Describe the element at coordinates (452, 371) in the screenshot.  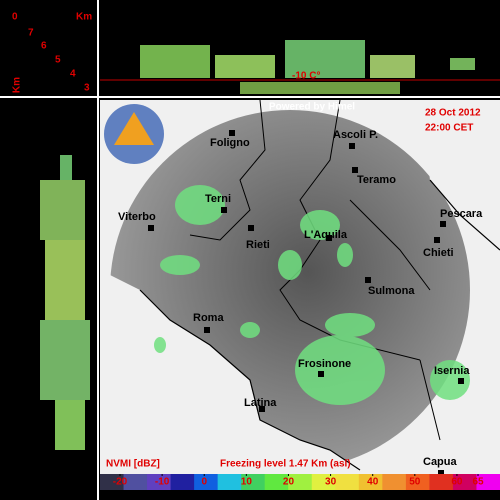
I see `city-label: Isernia` at that location.